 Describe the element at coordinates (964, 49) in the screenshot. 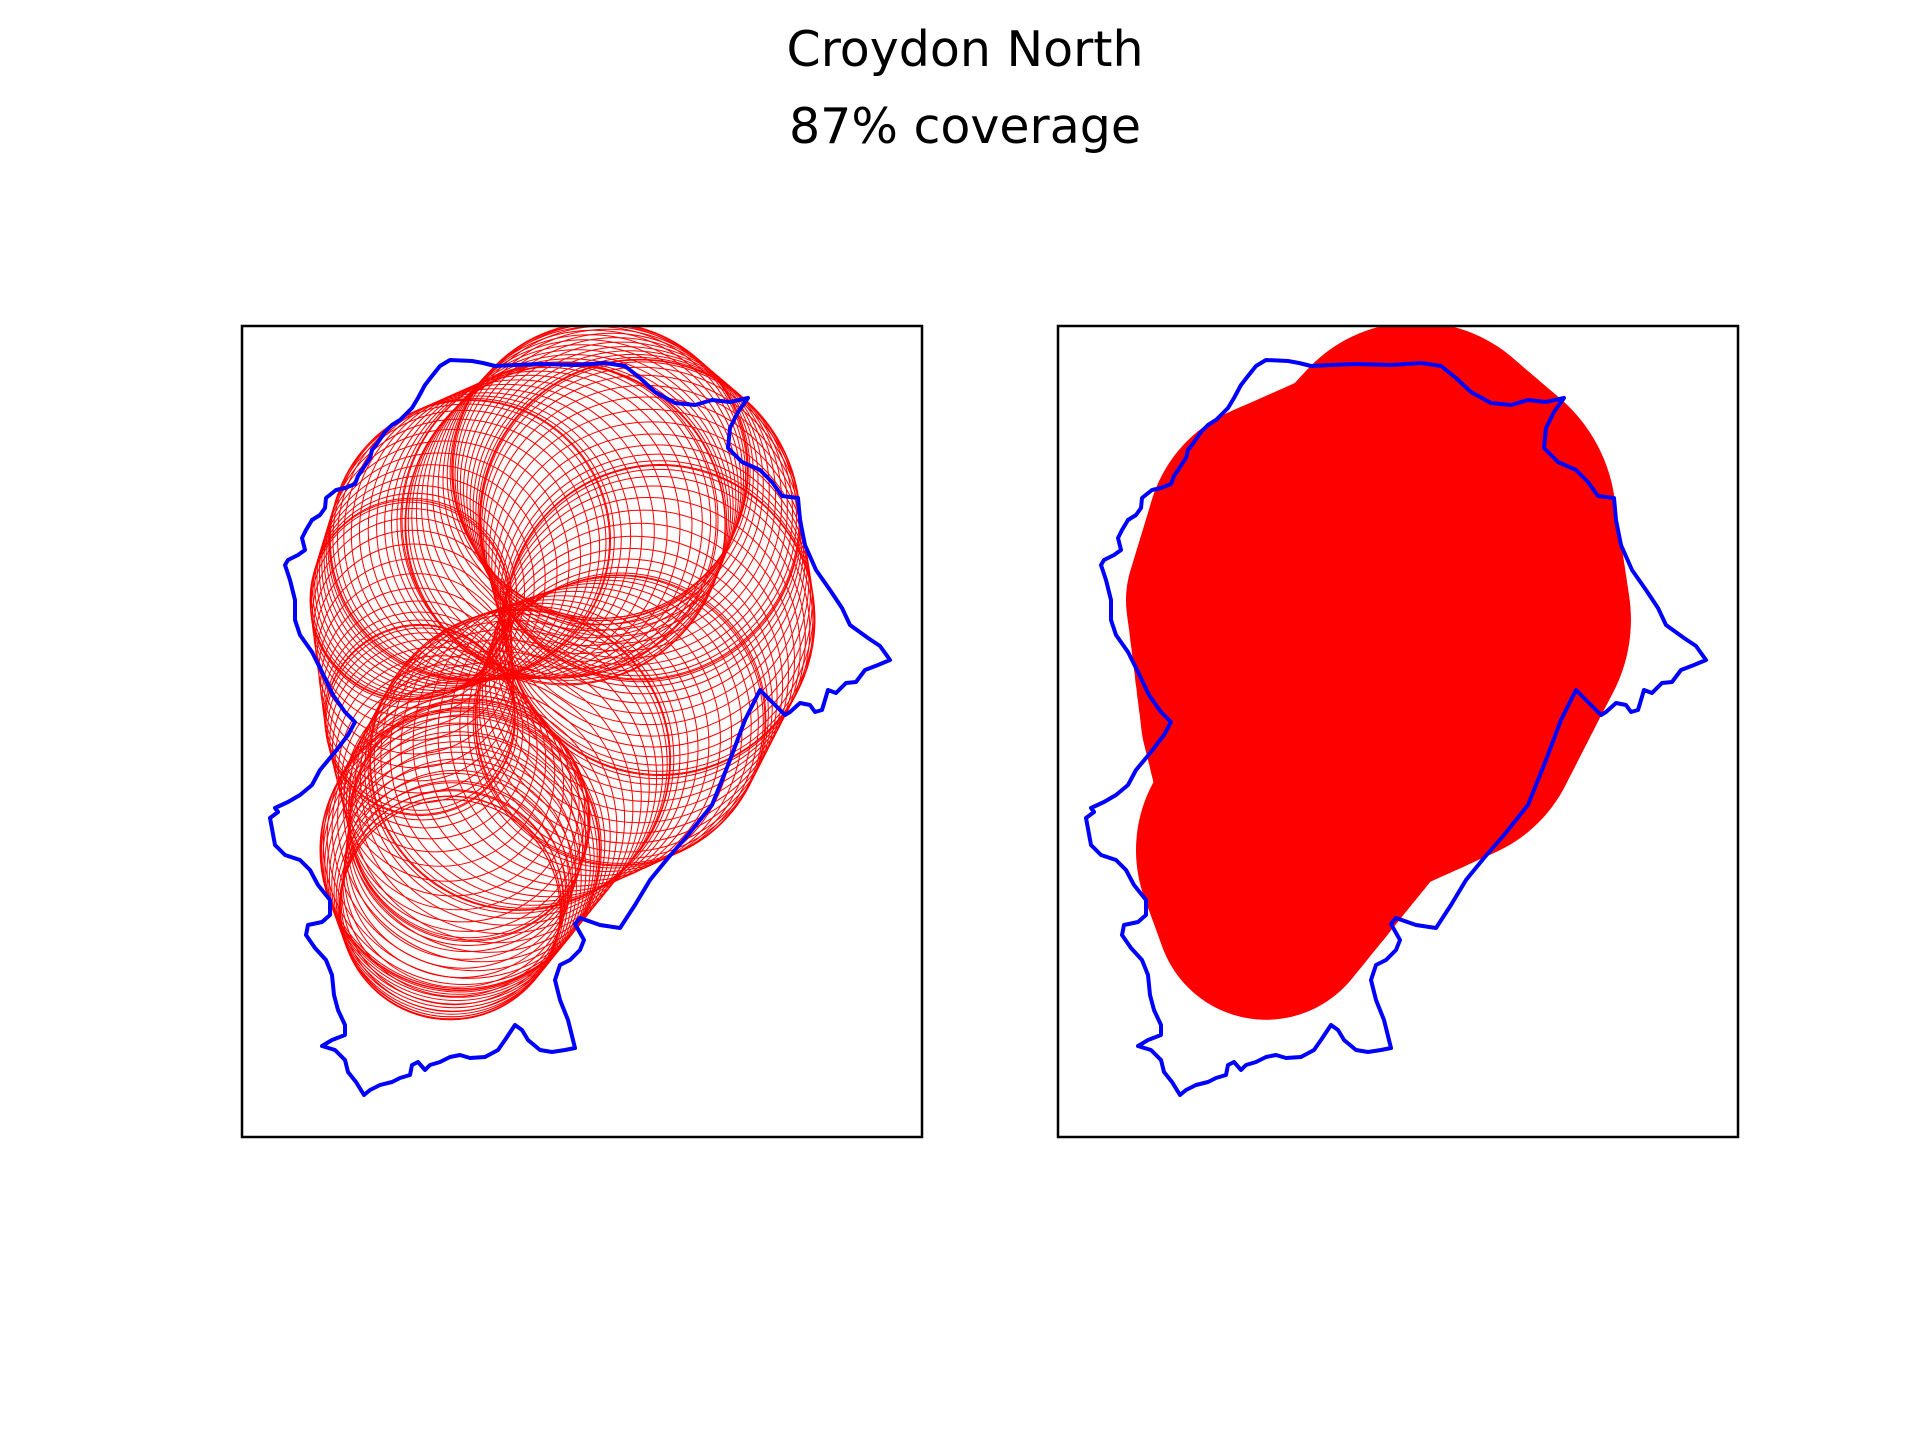

I see `figure-title: Croydon North` at that location.